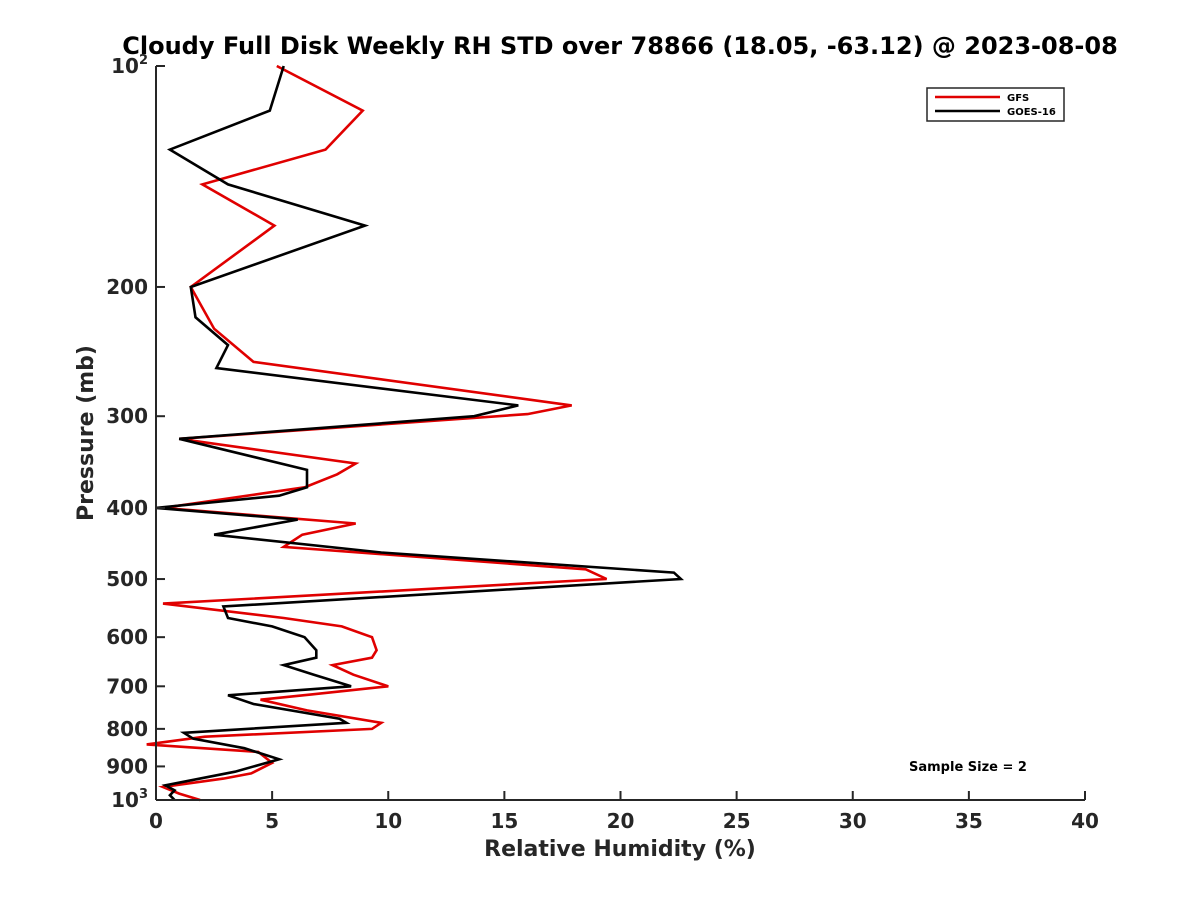  Describe the element at coordinates (968, 767) in the screenshot. I see `sample-size-annotation: Sample Size = 2` at that location.